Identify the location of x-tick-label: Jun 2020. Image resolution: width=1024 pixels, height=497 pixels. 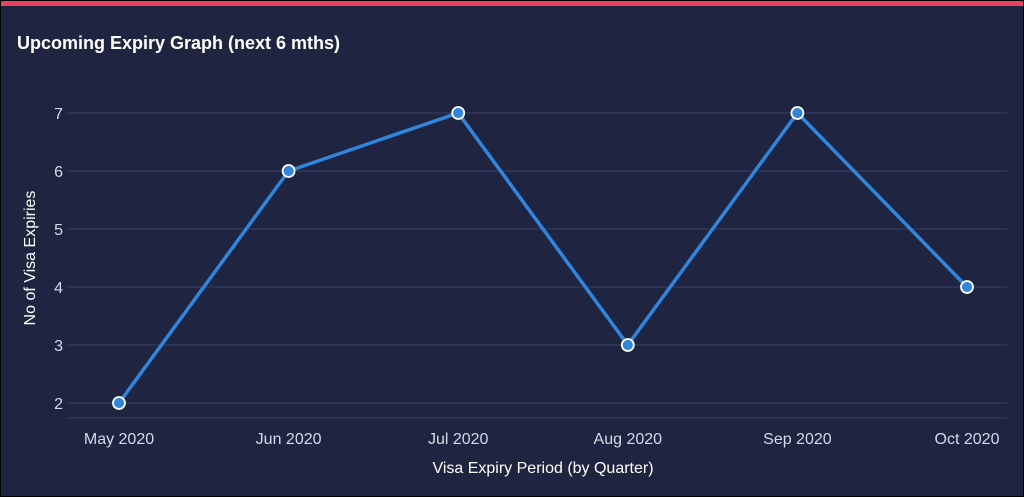
(289, 439).